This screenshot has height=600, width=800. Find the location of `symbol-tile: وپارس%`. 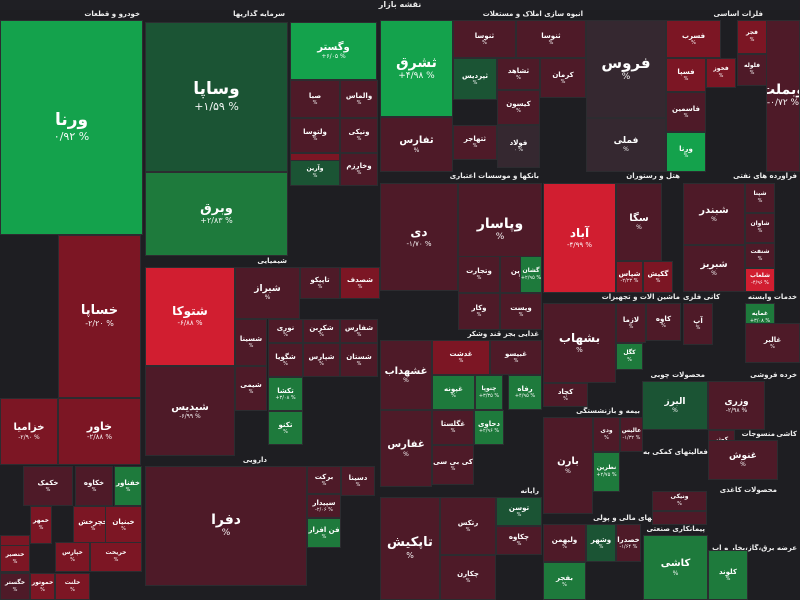

symbol-tile: وپارس% is located at coordinates (679, 518).